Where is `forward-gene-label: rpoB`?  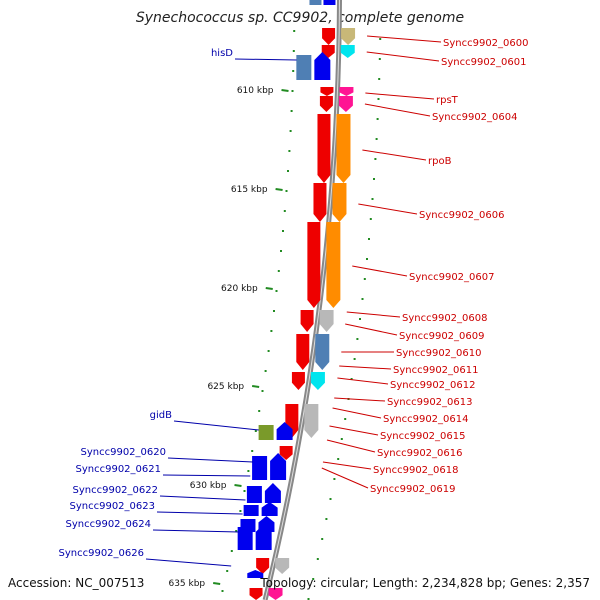 forward-gene-label: rpoB is located at coordinates (440, 161).